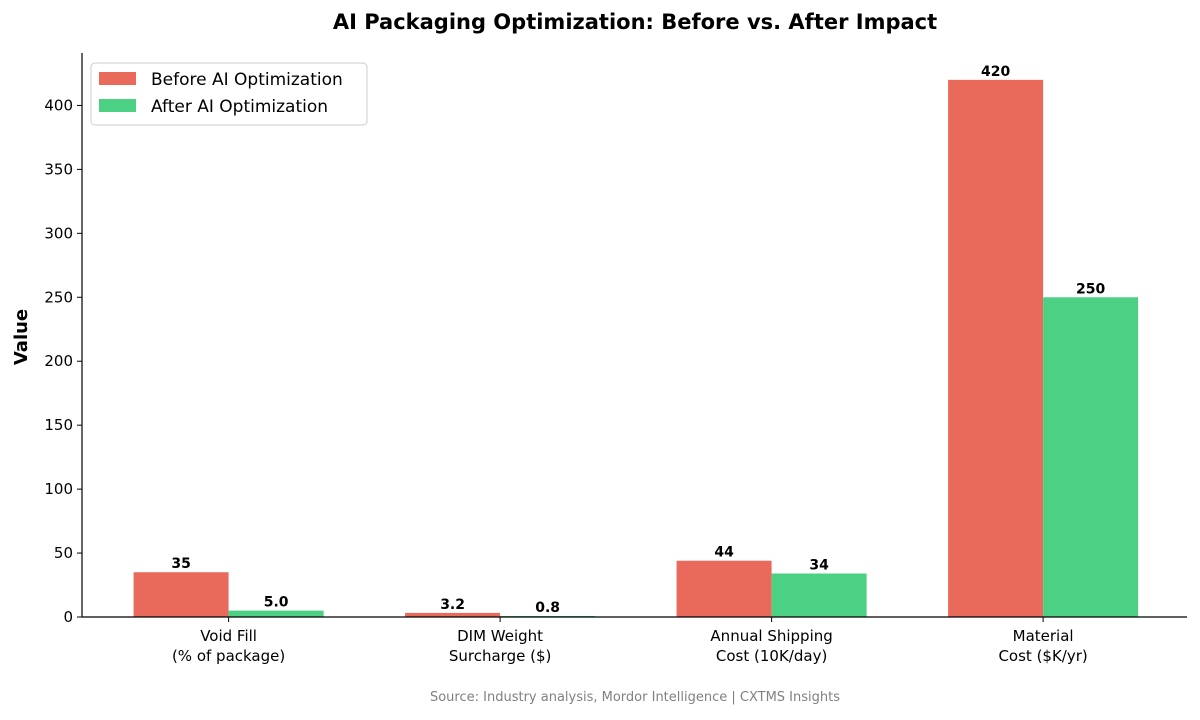 The image size is (1200, 720). Describe the element at coordinates (276, 603) in the screenshot. I see `data-label: 5.0` at that location.